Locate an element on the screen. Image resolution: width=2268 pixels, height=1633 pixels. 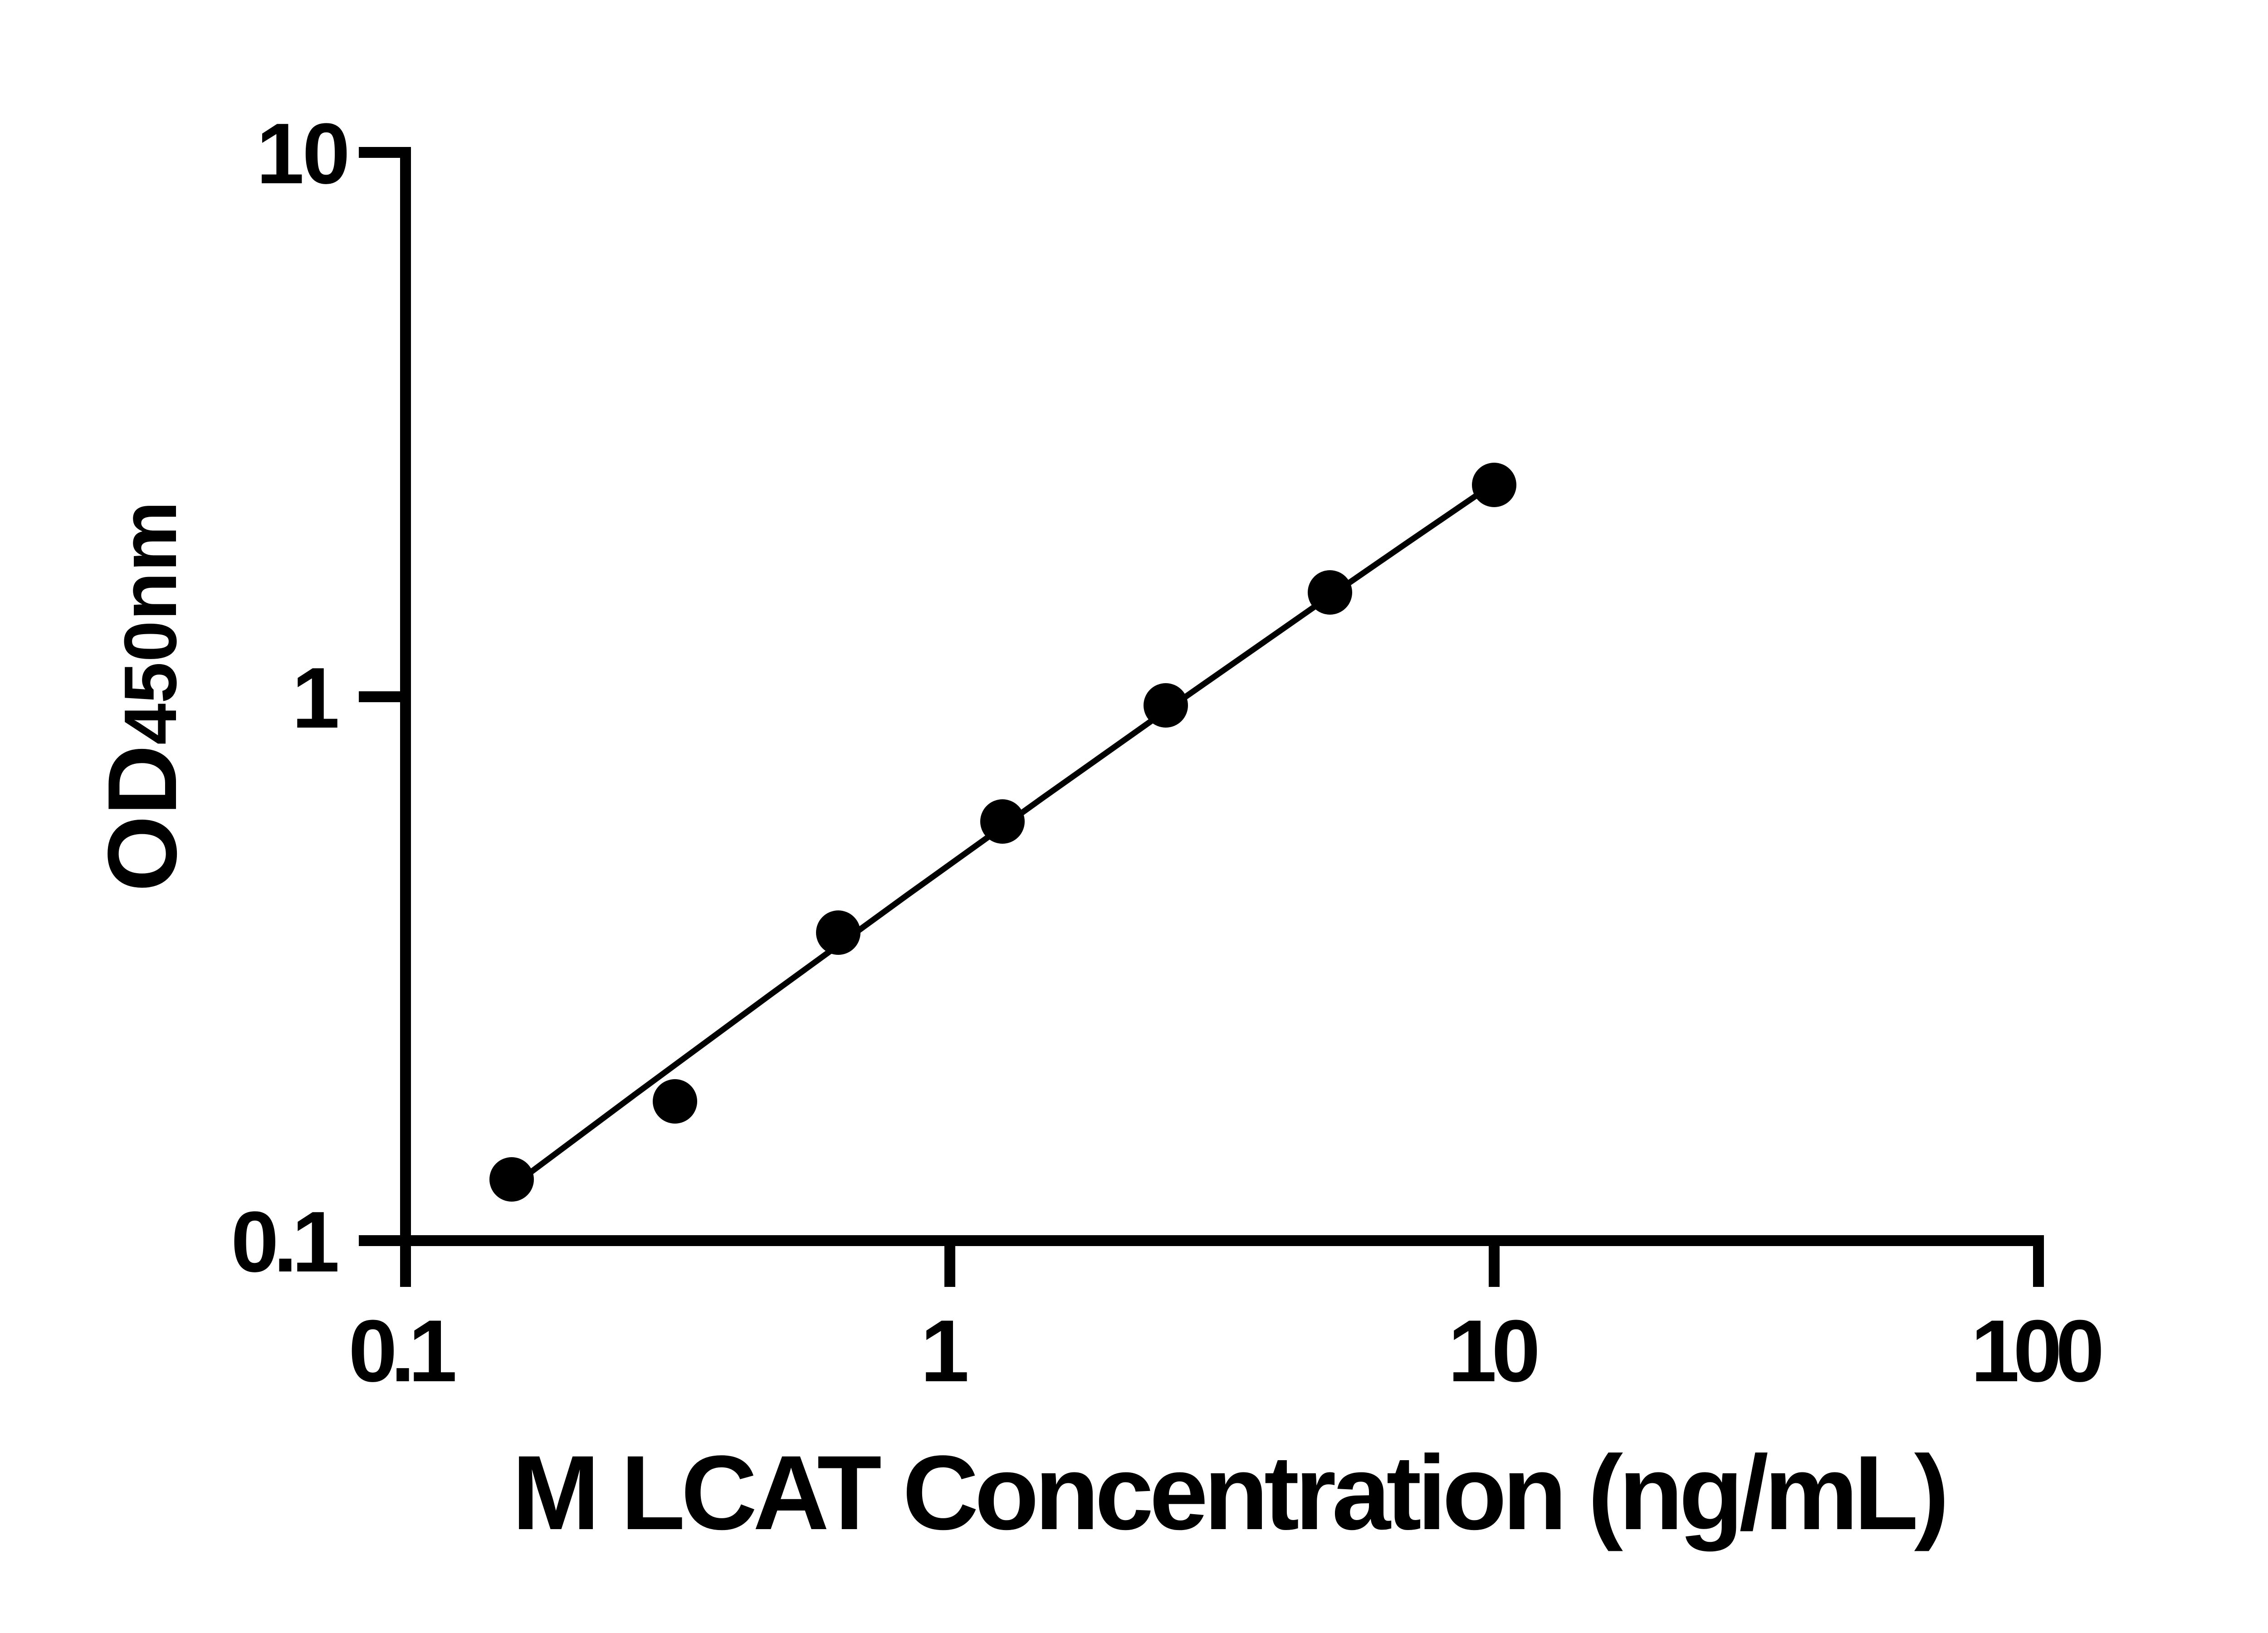
svg-text: M LCAT Concentration (ng/mL) is located at coordinates (1231, 1493).